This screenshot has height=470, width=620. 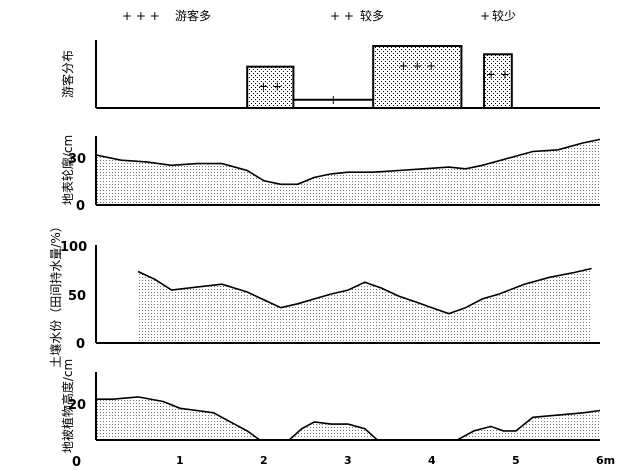 What do you see at coordinates (264, 460) in the screenshot?
I see `x-tick-label: 2` at bounding box center [264, 460].